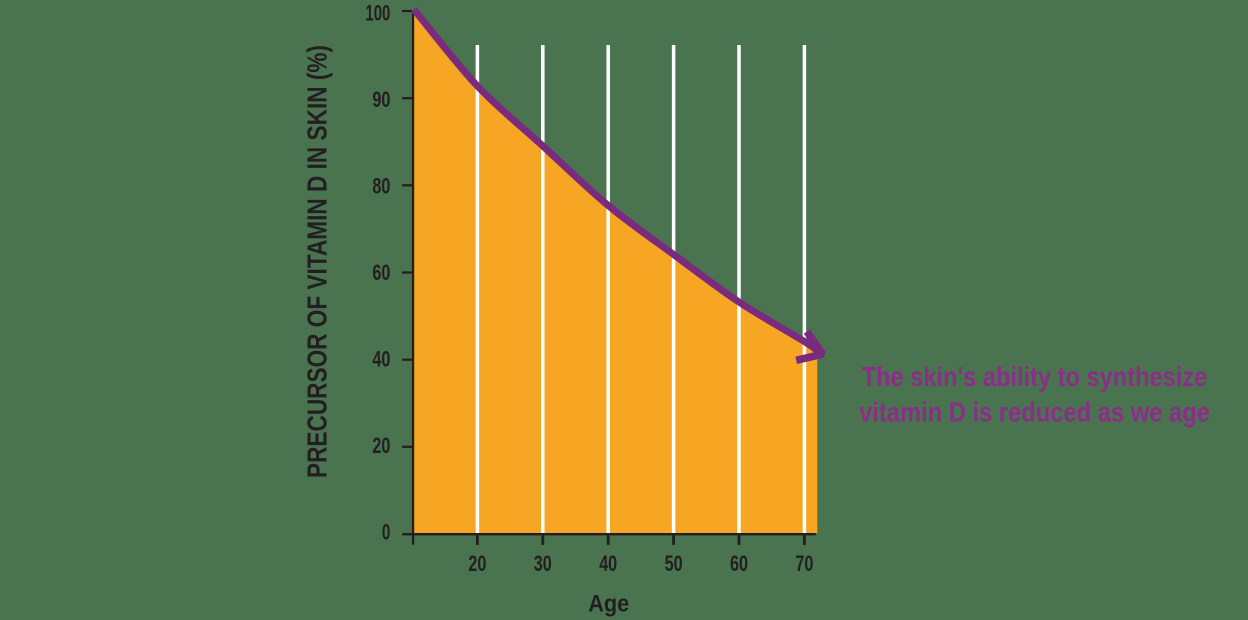 The width and height of the screenshot is (1248, 620). What do you see at coordinates (1035, 376) in the screenshot?
I see `svg-text:The skin's ability to synthesi: The skin's ability to synthesize` at bounding box center [1035, 376].